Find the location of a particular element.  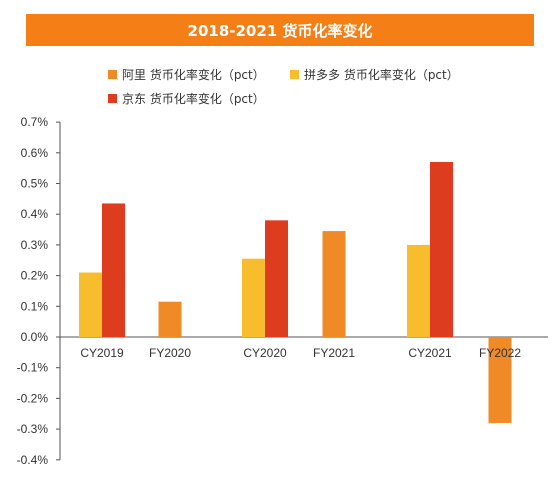

legend-label-alibaba: 阿里 货币化率变化（pct） is located at coordinates (193, 75).